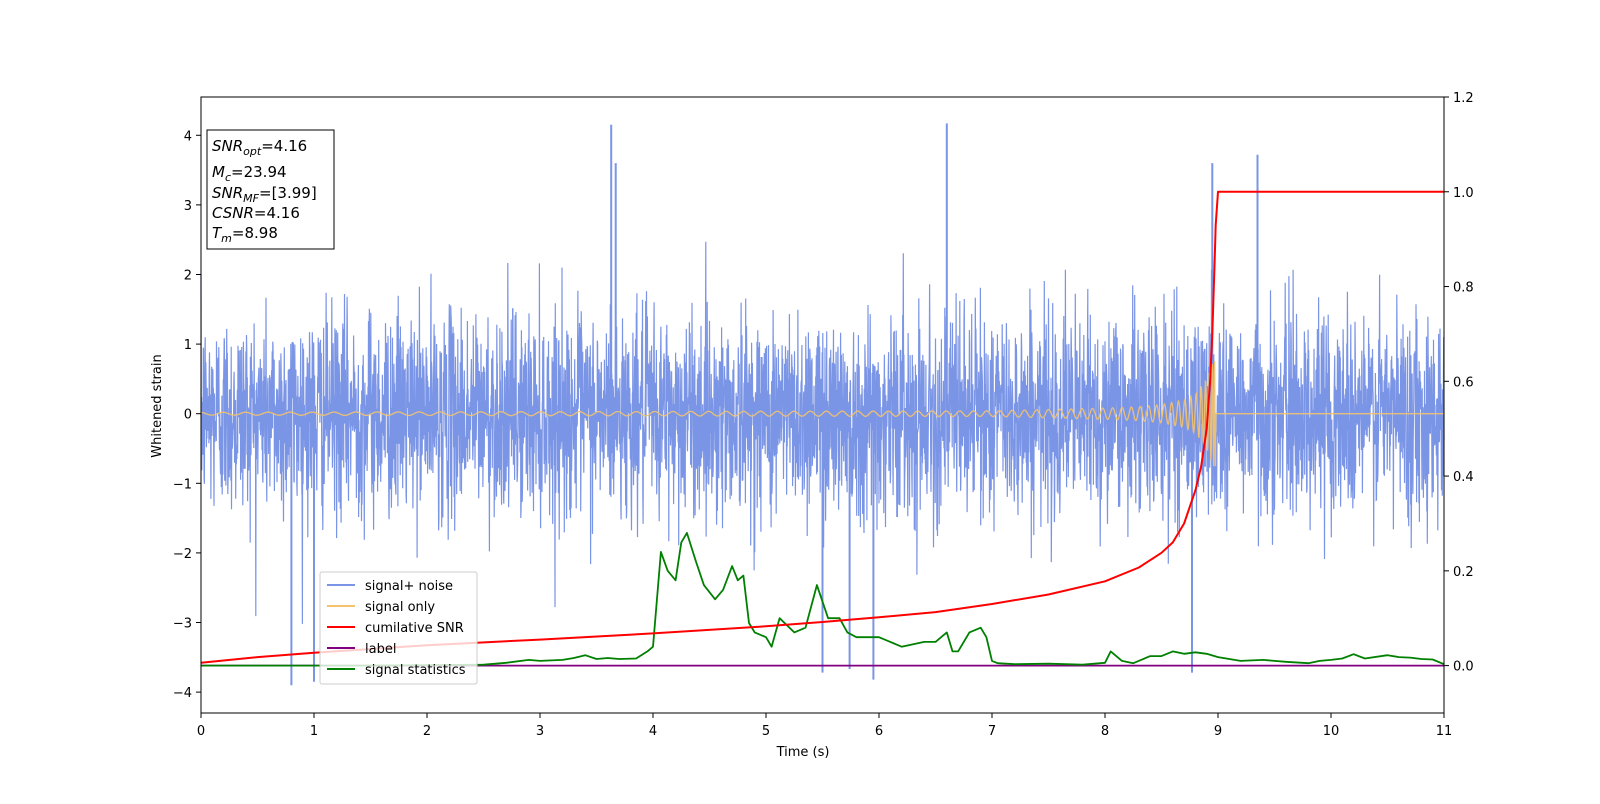 This screenshot has width=1600, height=804. What do you see at coordinates (265, 172) in the screenshot?
I see `mc-value: 23.94` at bounding box center [265, 172].